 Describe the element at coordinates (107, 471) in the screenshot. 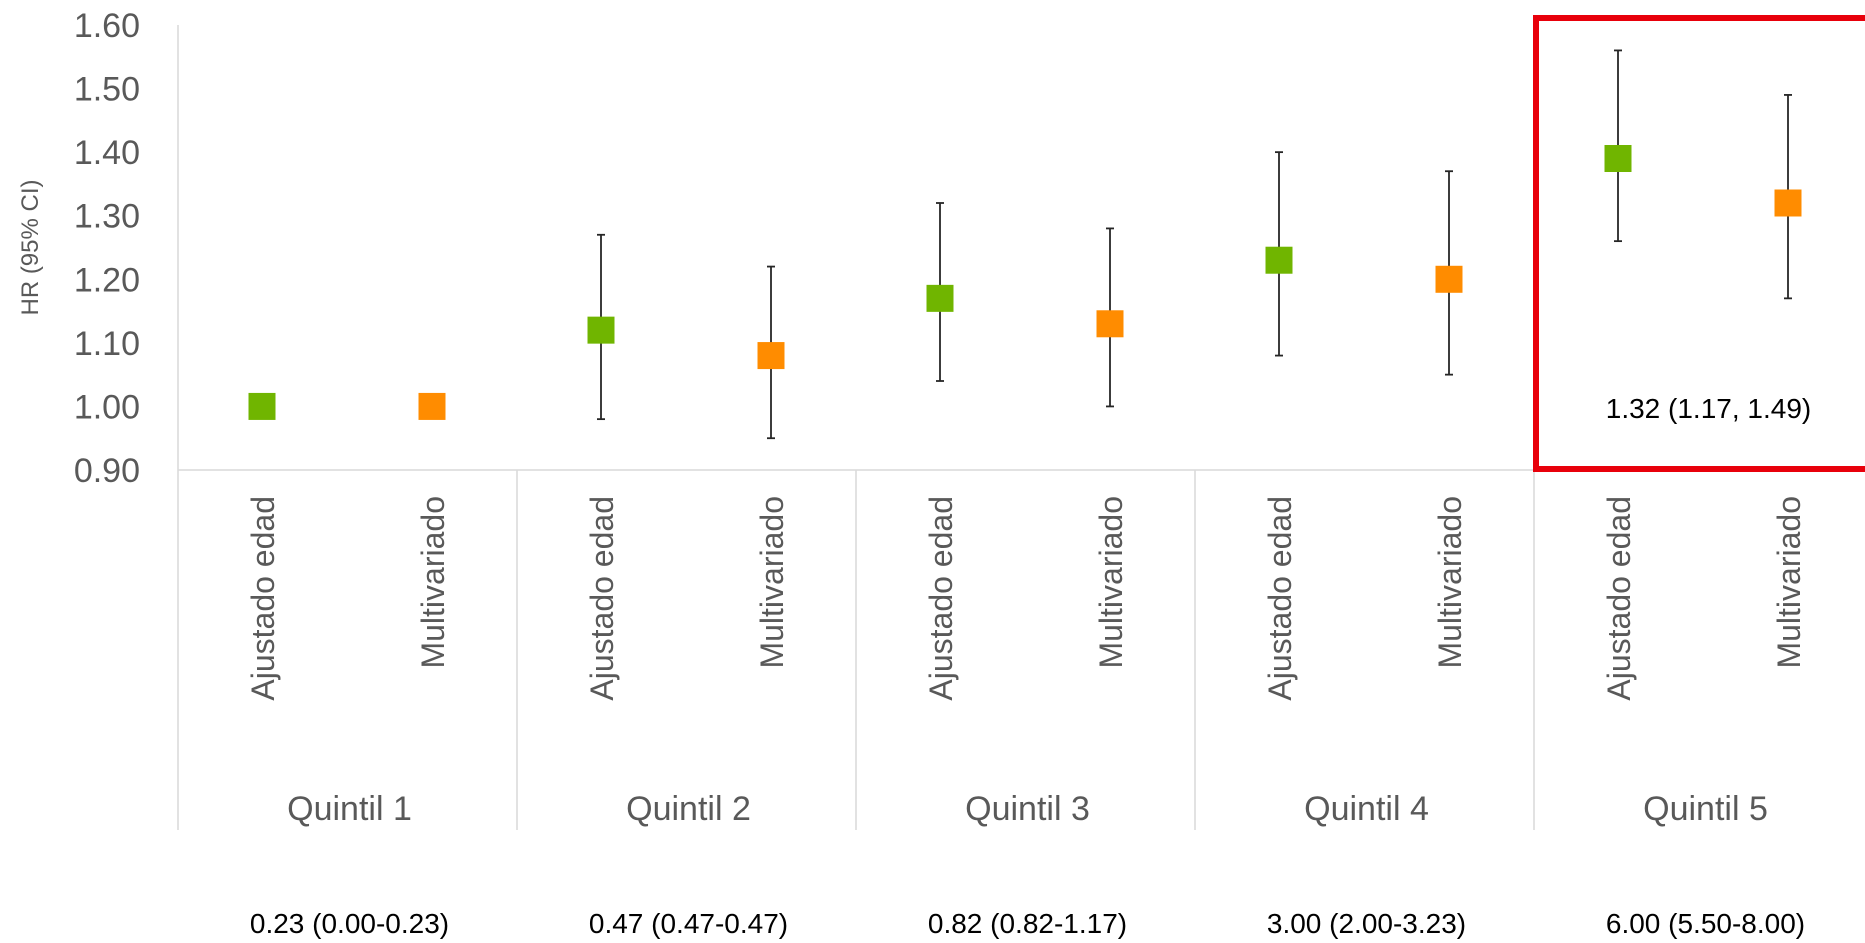

I see `y-tick-label: 0.90` at that location.